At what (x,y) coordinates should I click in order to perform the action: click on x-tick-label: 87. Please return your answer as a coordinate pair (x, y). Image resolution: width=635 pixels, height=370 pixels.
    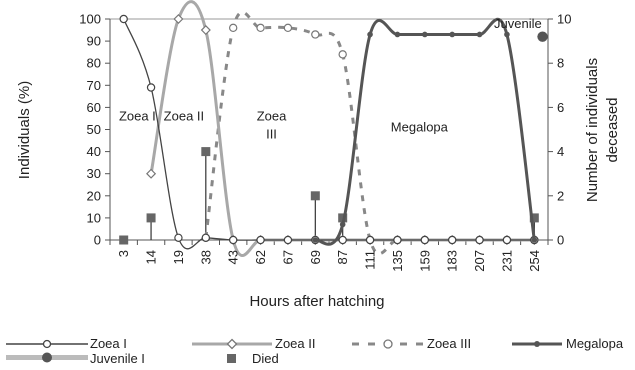
    Looking at the image, I should click on (342, 257).